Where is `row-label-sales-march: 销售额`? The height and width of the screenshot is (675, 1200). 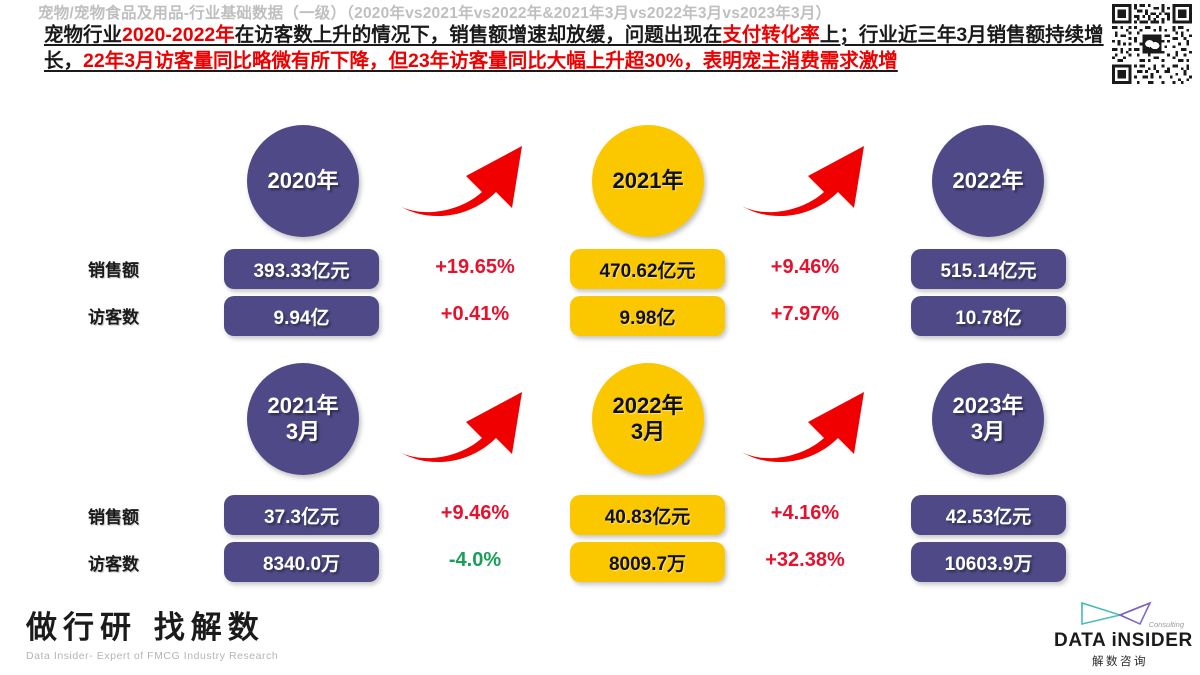 row-label-sales-march: 销售额 is located at coordinates (113, 517).